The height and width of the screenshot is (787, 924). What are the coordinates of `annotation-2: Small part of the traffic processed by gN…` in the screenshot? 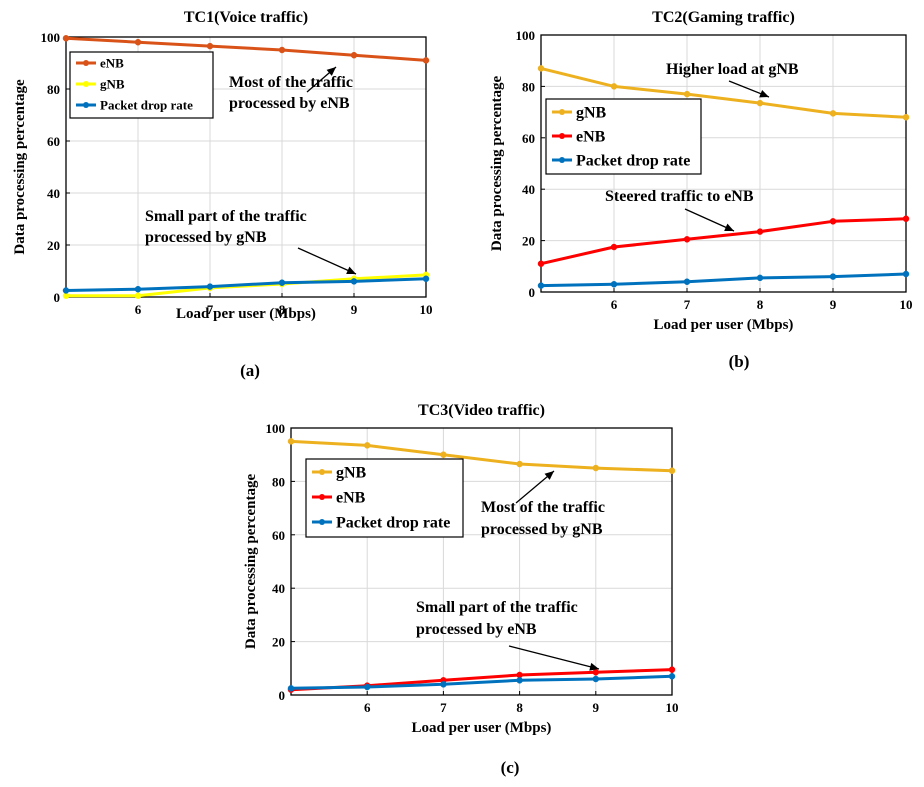 It's located at (251, 241).